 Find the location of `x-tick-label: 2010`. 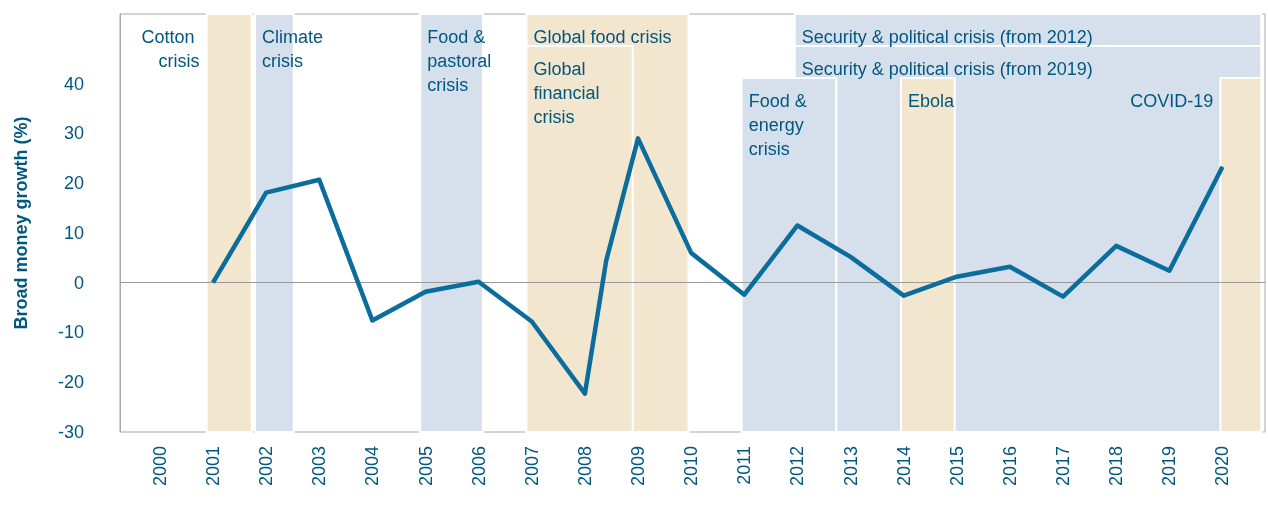

x-tick-label: 2010 is located at coordinates (691, 466).